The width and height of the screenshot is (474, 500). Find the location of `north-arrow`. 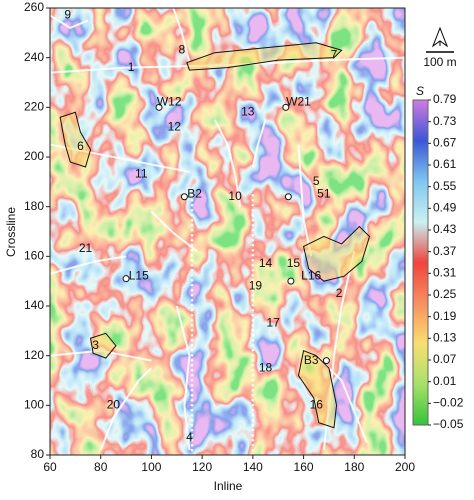

north-arrow is located at coordinates (440, 39).